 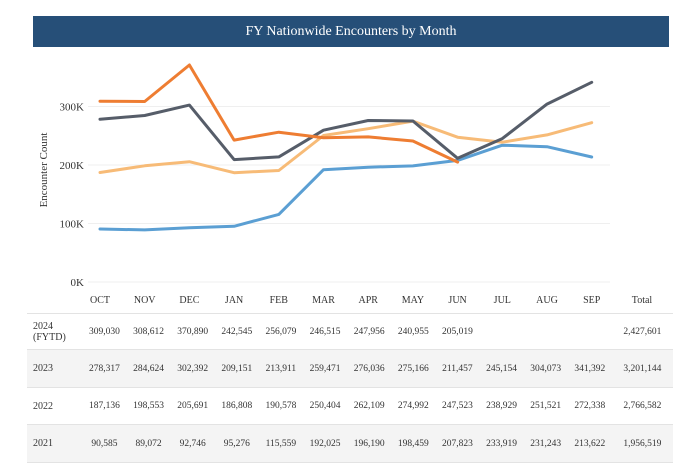 I want to click on data-label: 190,578, so click(x=280, y=406).